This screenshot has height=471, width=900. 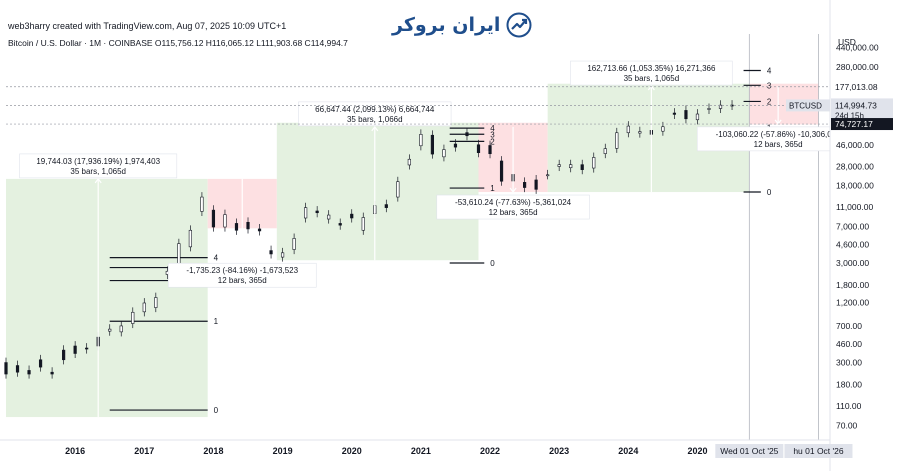 I want to click on measure-line1: -53,610.24 (-77.63%) -5,361,024, so click(x=513, y=202).